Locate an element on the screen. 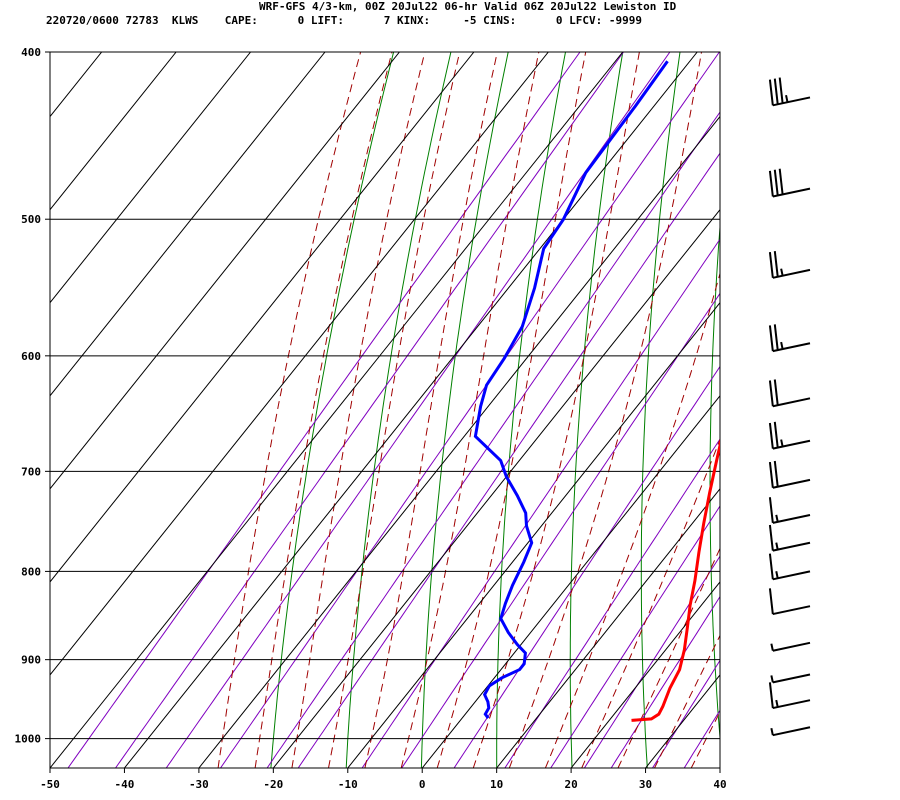 This screenshot has width=900, height=800. x-tick-label: 10 is located at coordinates (496, 784).